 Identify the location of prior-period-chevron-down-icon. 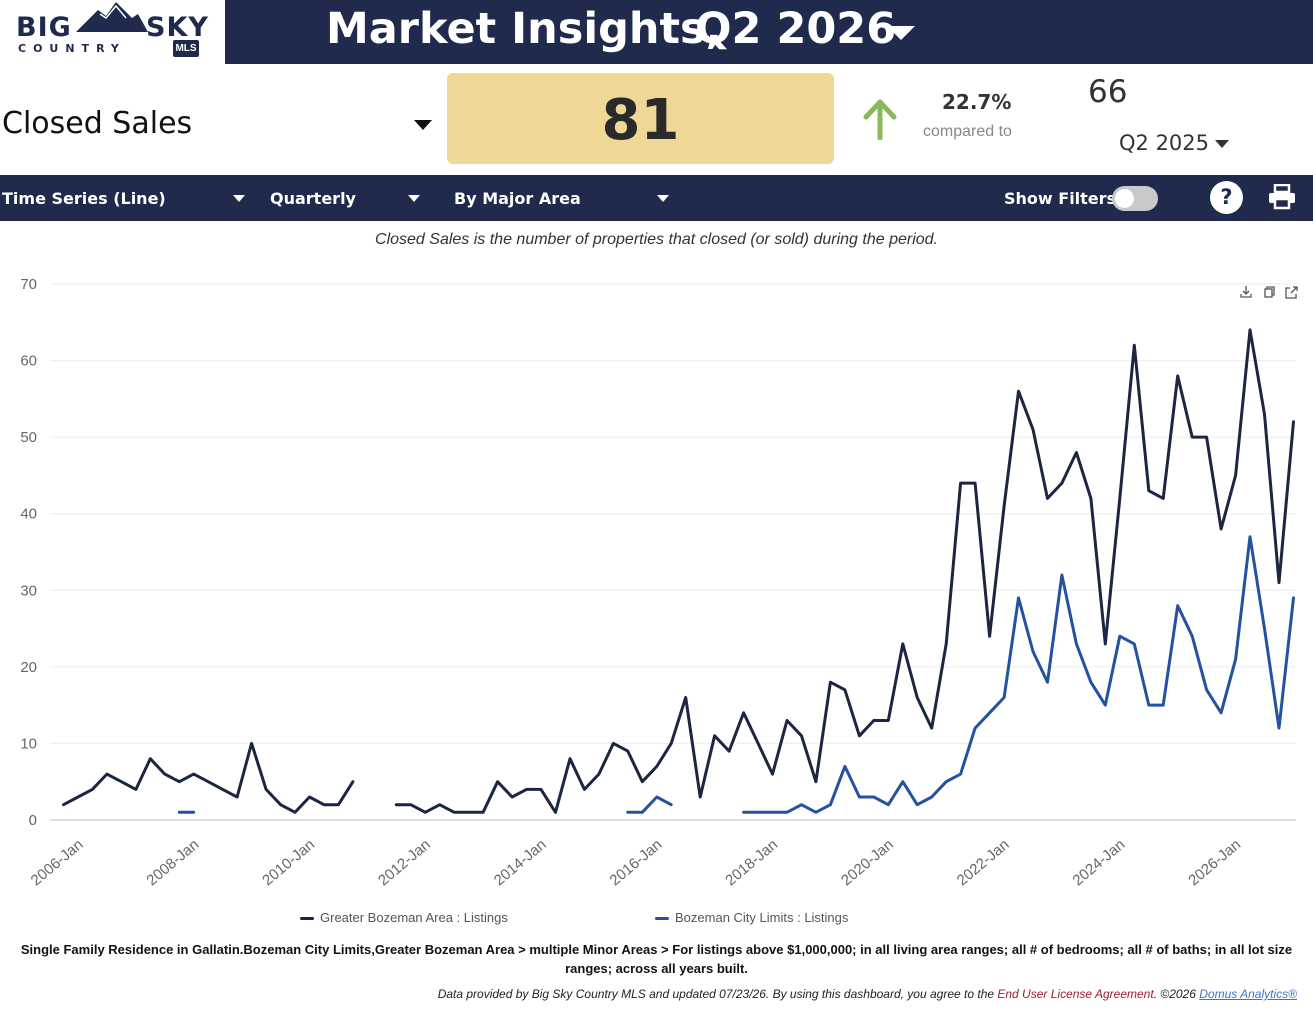
(1222, 144).